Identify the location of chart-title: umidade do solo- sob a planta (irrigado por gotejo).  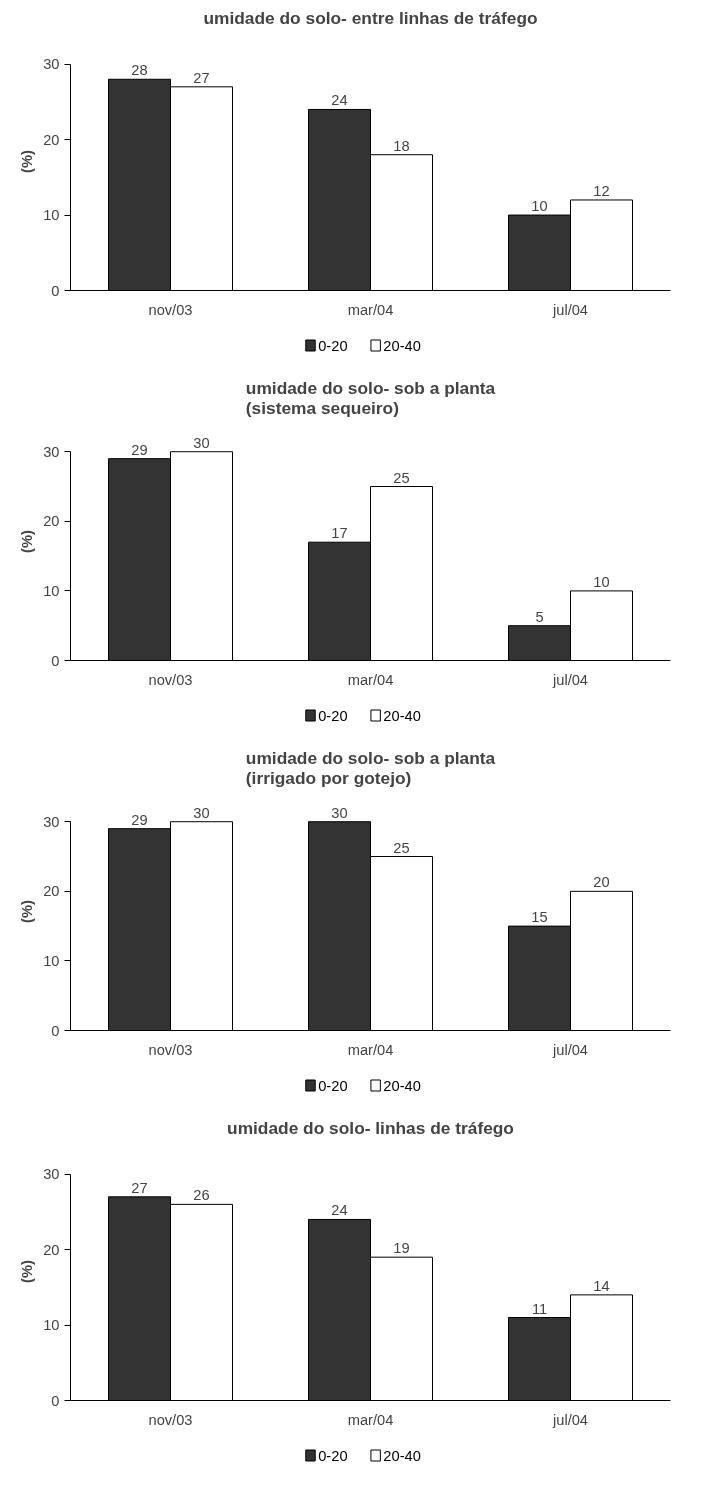
(370, 767).